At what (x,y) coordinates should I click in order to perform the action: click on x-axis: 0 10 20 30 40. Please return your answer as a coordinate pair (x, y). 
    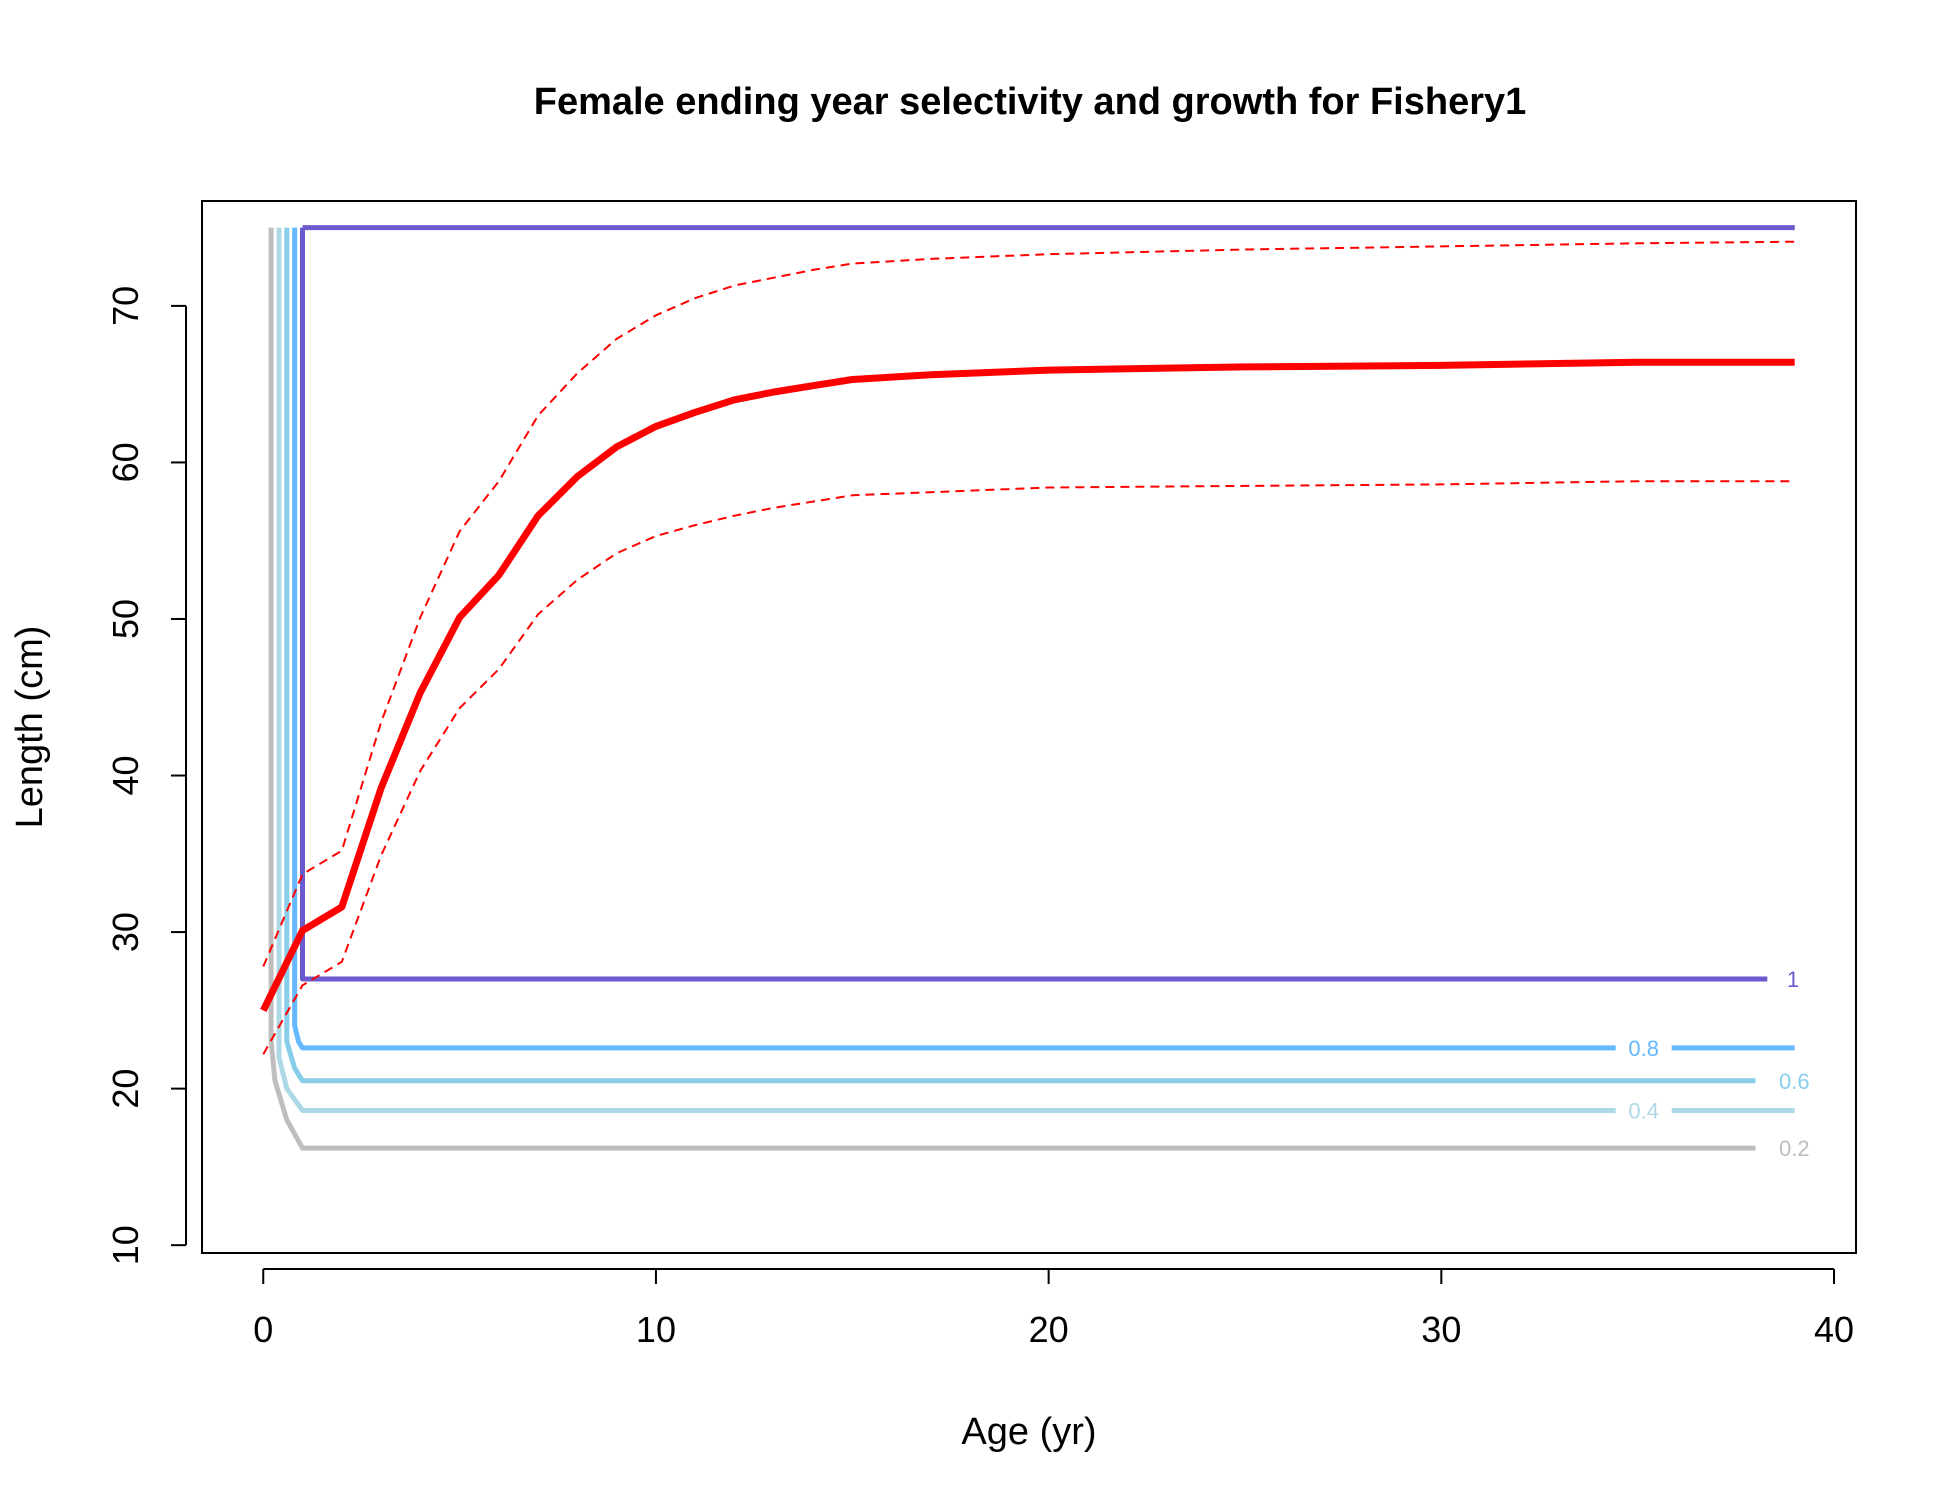
    Looking at the image, I should click on (1053, 1309).